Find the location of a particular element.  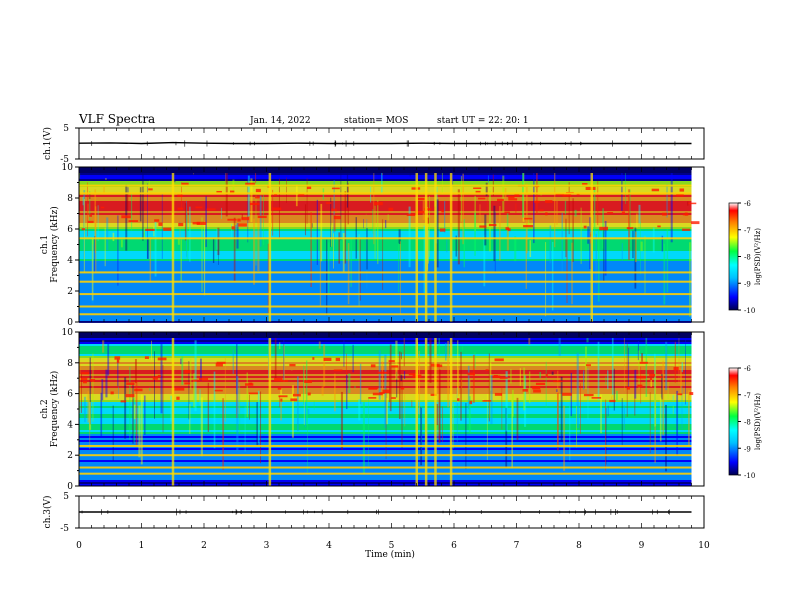

x-tick-label: 10 is located at coordinates (704, 546).